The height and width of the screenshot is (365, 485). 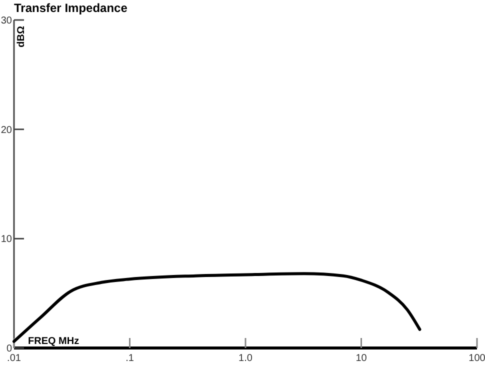 I want to click on chart-title: Transfer Impedance, so click(x=71, y=8).